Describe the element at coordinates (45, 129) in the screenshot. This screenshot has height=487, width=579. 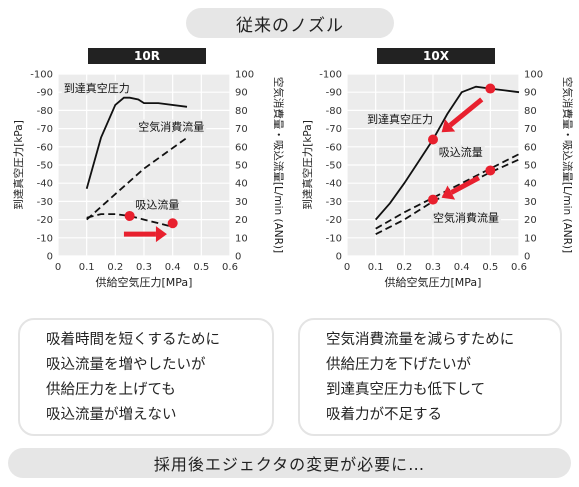
I see `chart-10r-y-left-tick-label: -70` at that location.